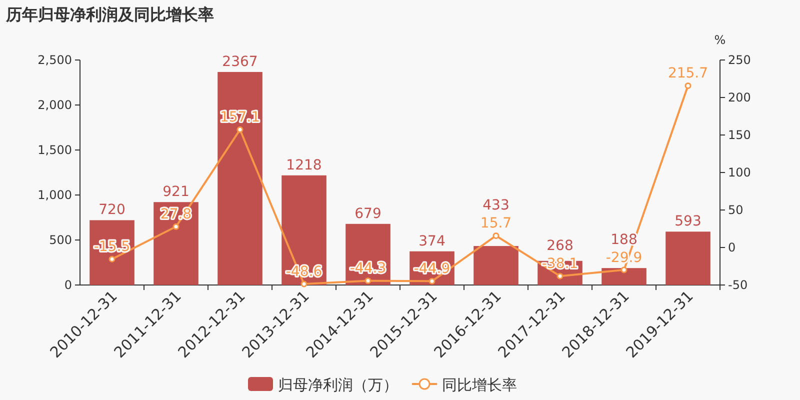 This screenshot has height=400, width=800. I want to click on data-label: -38.1, so click(560, 264).